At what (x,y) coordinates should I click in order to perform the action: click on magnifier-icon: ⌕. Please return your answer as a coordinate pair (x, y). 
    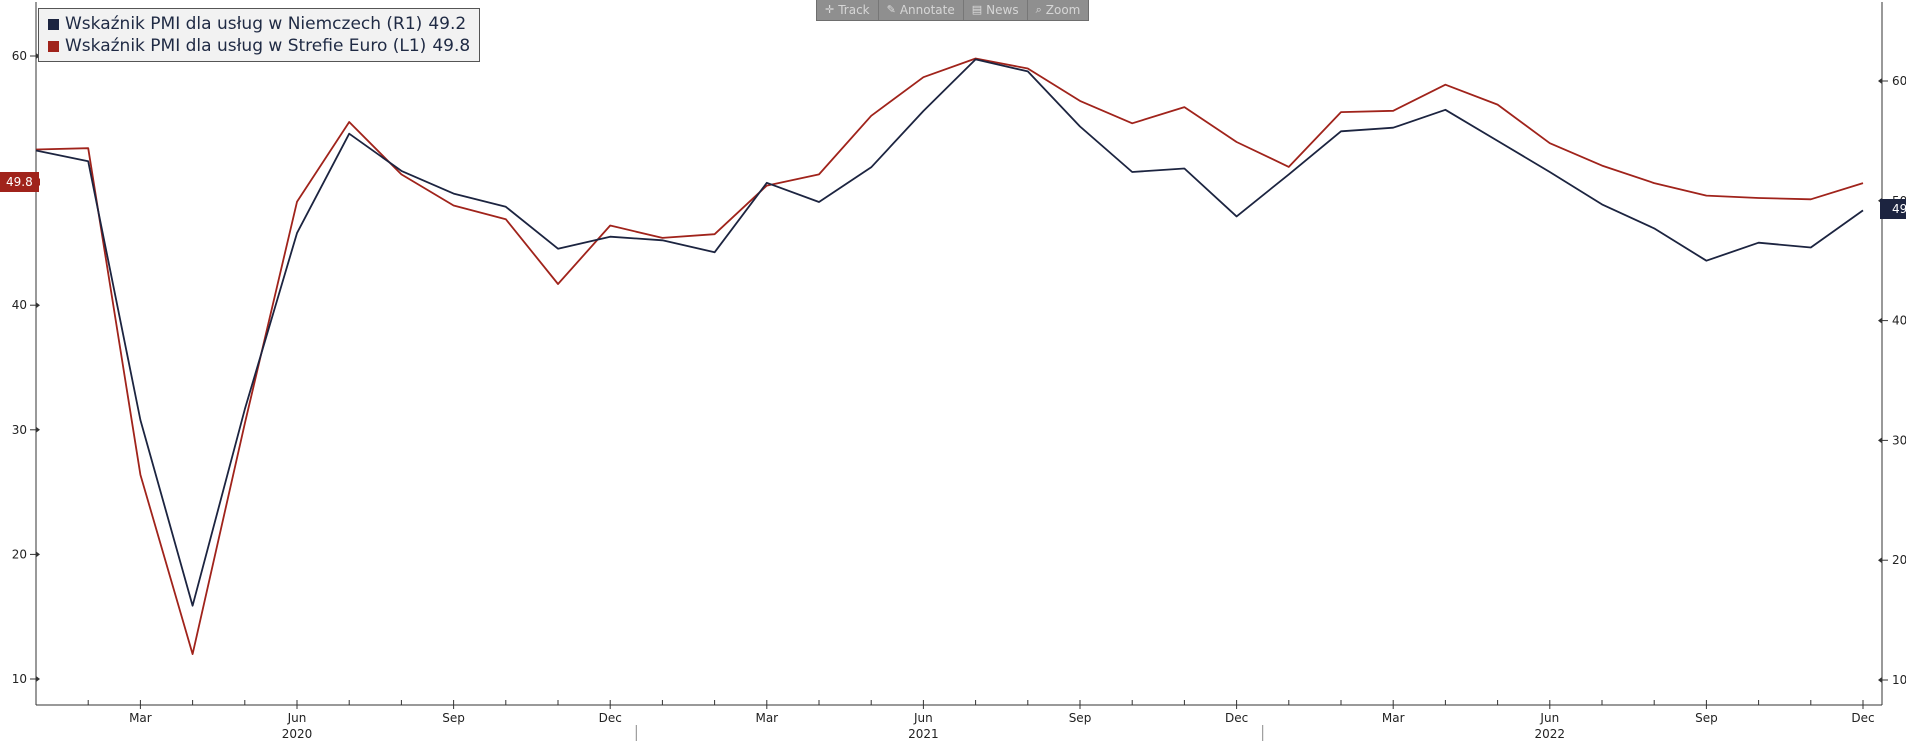
    Looking at the image, I should click on (1038, 9).